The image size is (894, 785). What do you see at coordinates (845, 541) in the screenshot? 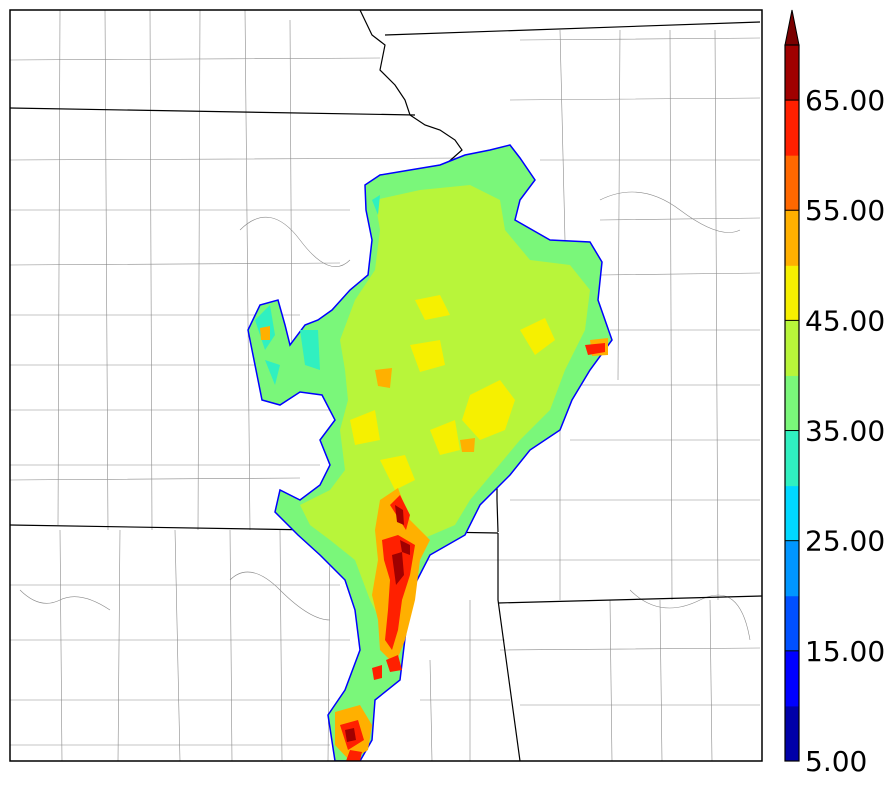
I see `colorbar-tick-label: 25.00` at bounding box center [845, 541].